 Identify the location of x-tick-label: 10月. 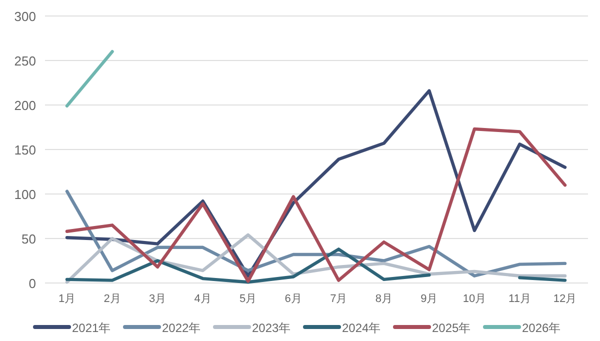
(474, 299).